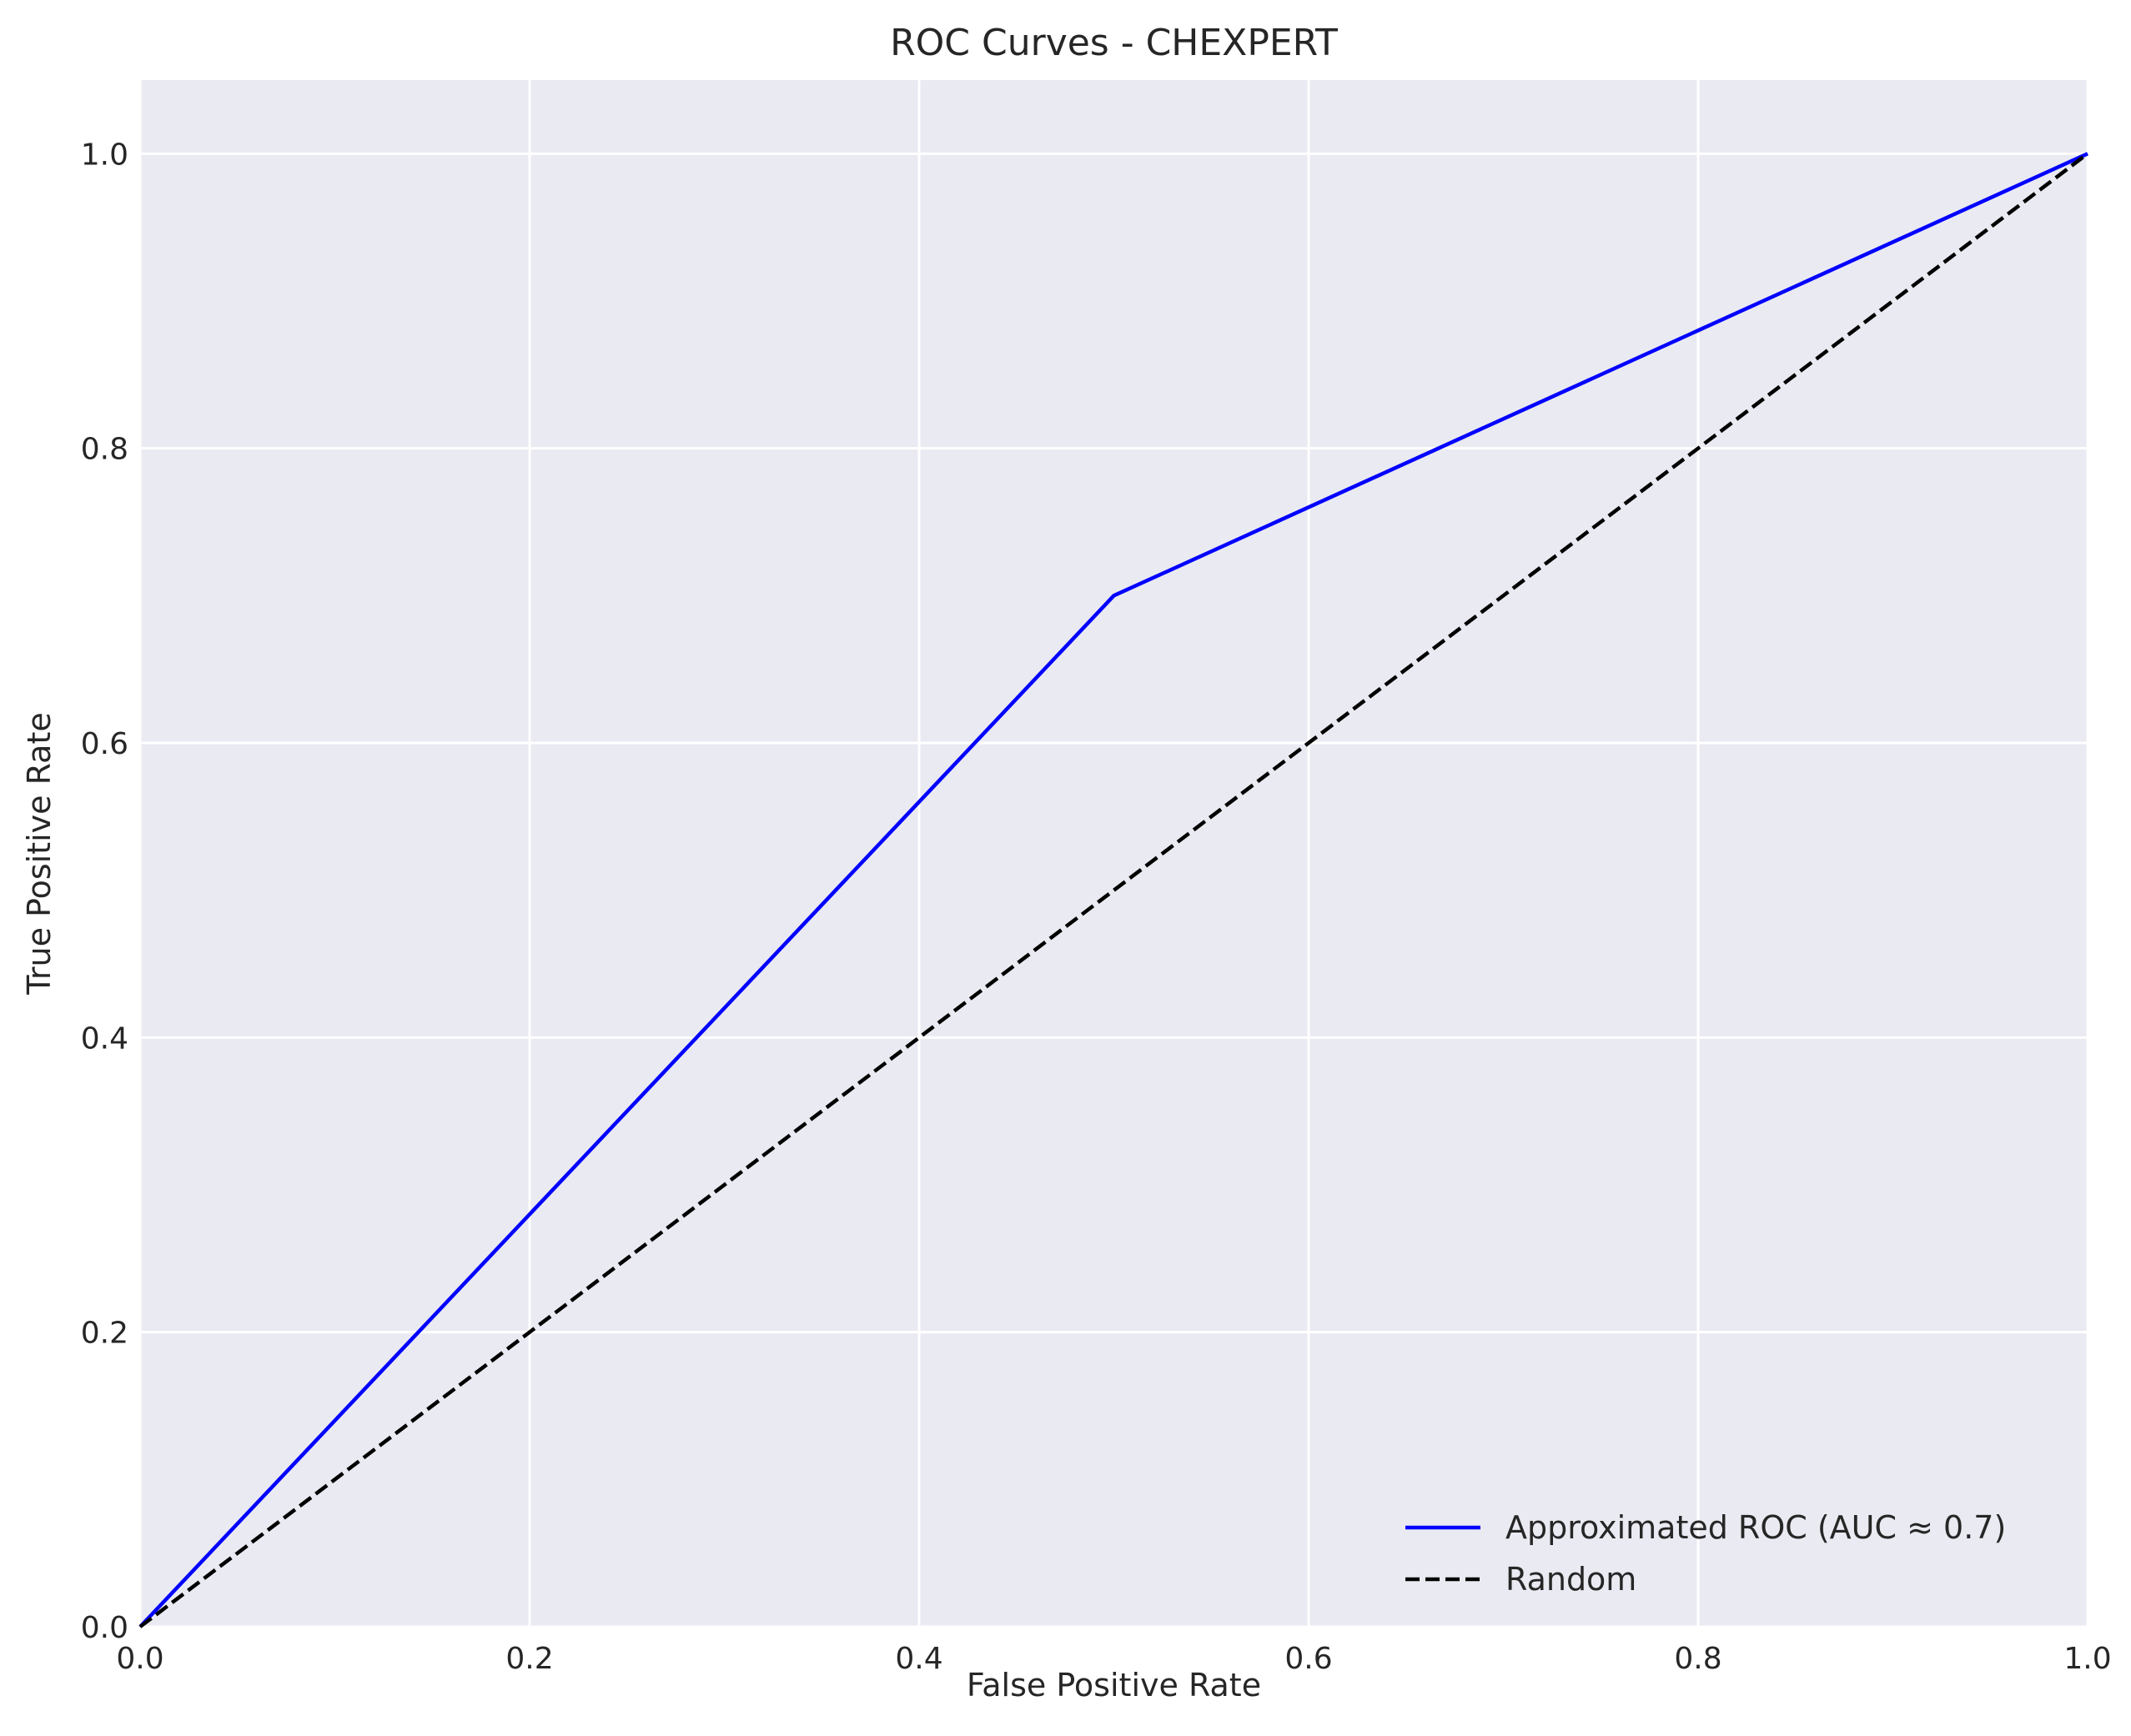 Image resolution: width=2131 pixels, height=1736 pixels. What do you see at coordinates (139, 1659) in the screenshot?
I see `x-tick-label-0: 0.0` at bounding box center [139, 1659].